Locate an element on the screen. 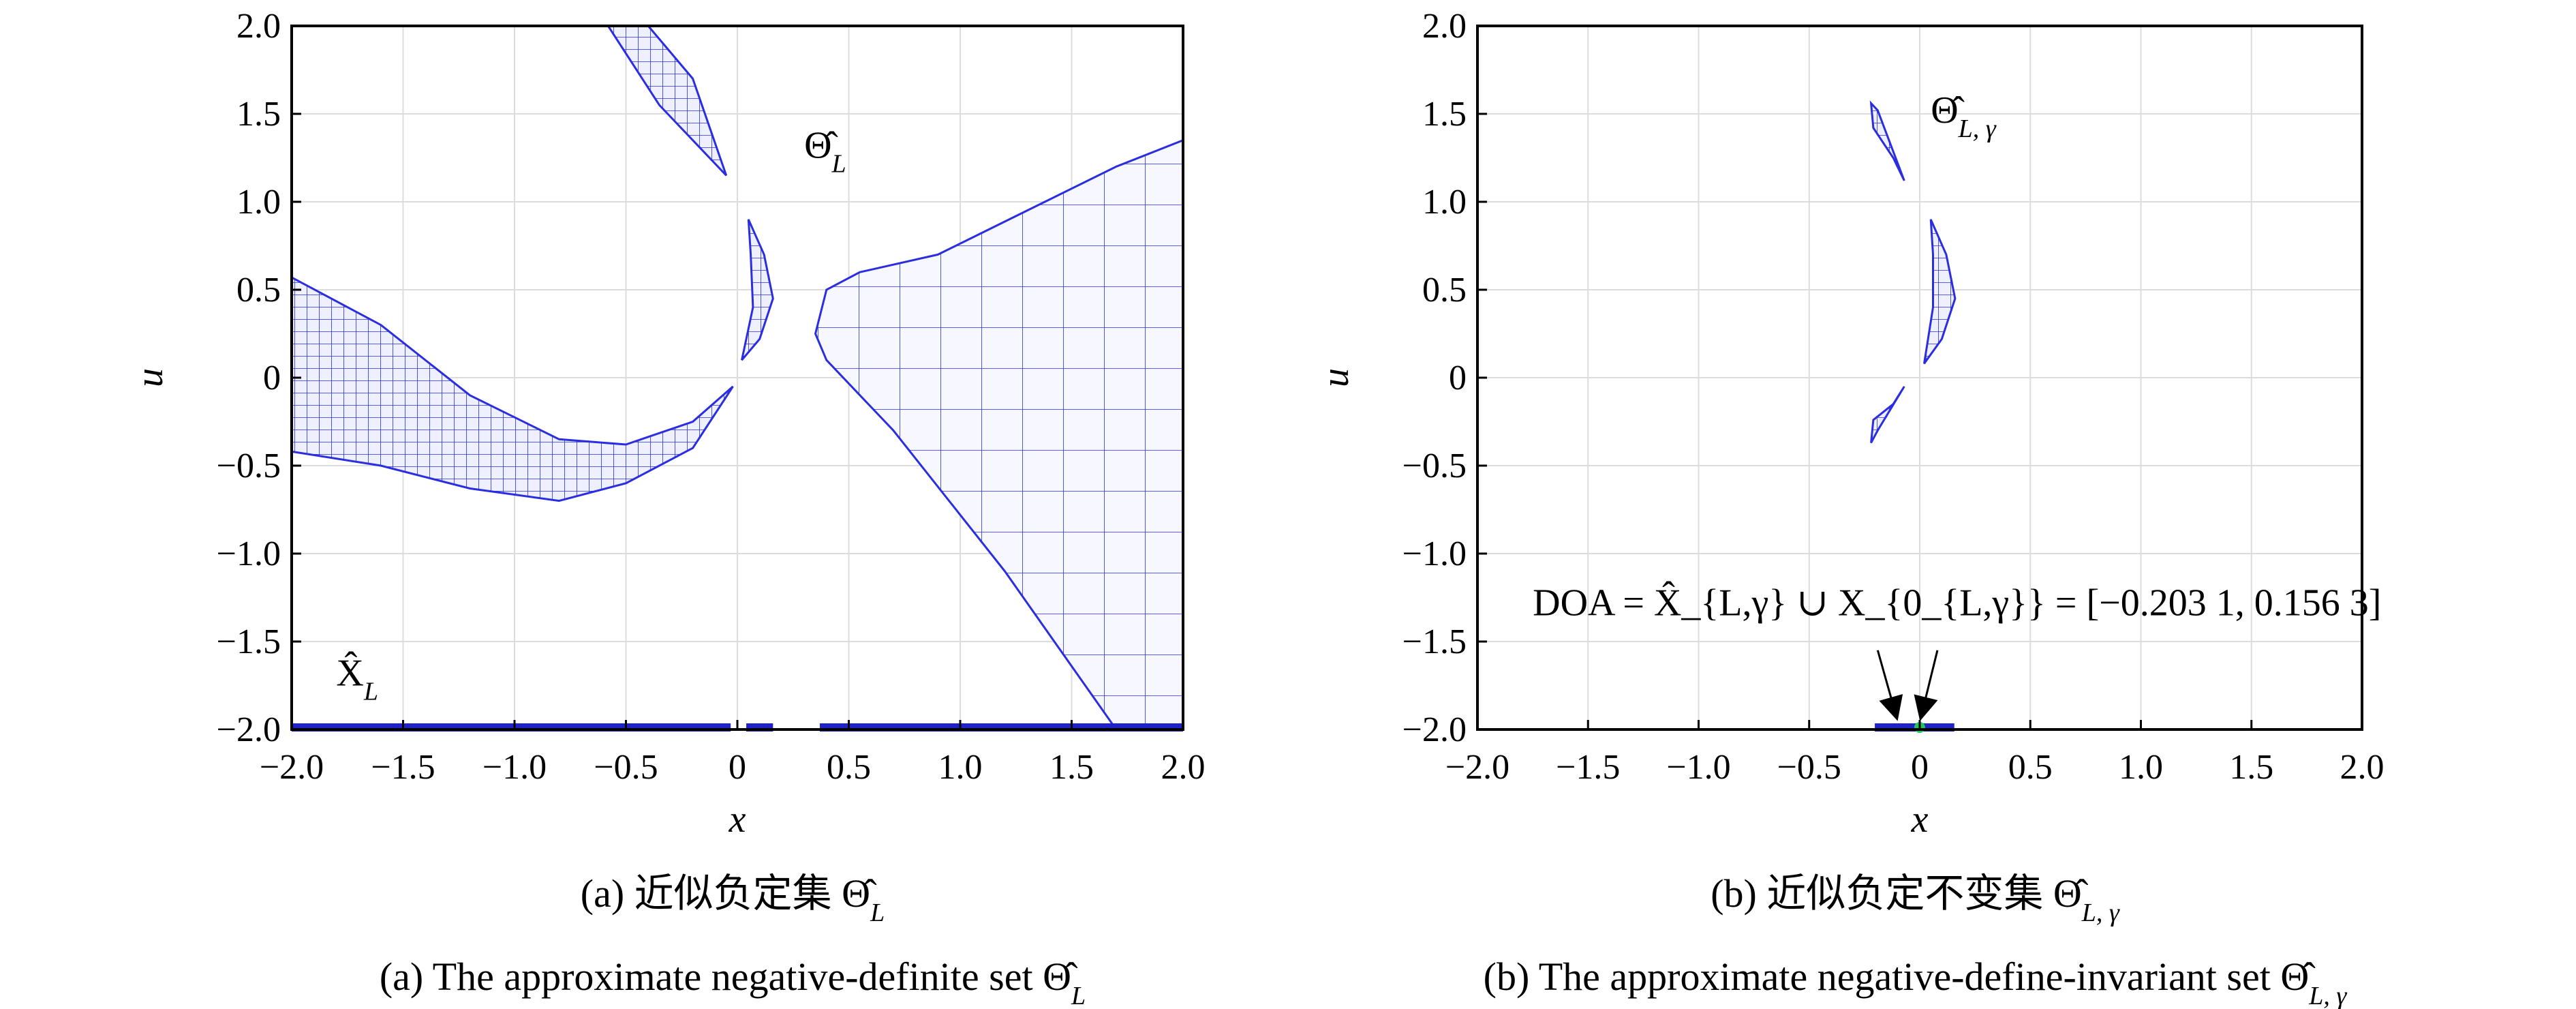 The height and width of the screenshot is (1009, 2576). annotation: X̂L is located at coordinates (357, 678).